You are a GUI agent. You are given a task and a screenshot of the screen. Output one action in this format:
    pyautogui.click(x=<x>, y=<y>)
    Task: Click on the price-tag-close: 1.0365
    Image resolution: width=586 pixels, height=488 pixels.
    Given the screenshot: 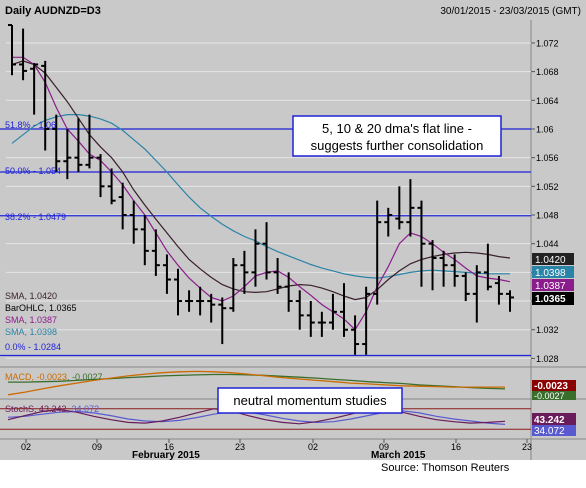 What is the action you would take?
    pyautogui.click(x=553, y=298)
    